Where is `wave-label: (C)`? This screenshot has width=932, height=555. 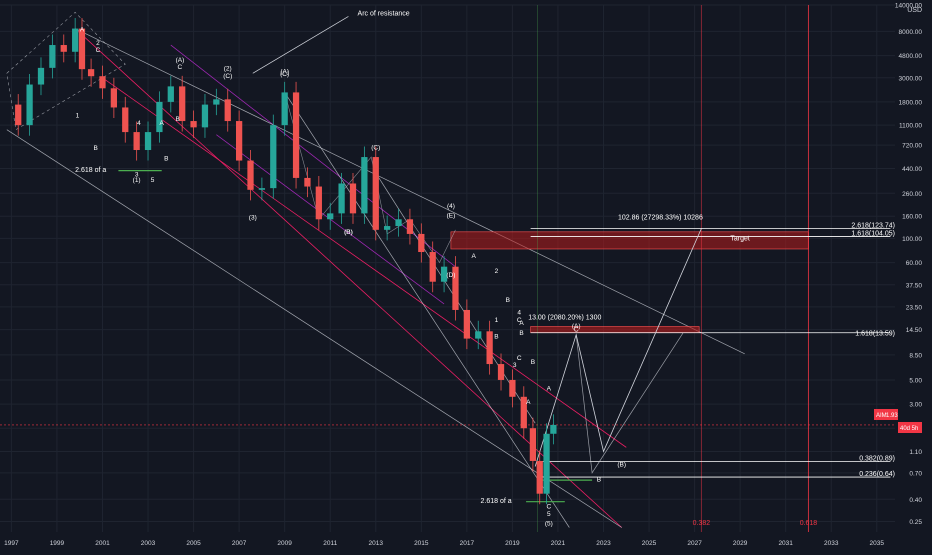
wave-label: (C) is located at coordinates (375, 147).